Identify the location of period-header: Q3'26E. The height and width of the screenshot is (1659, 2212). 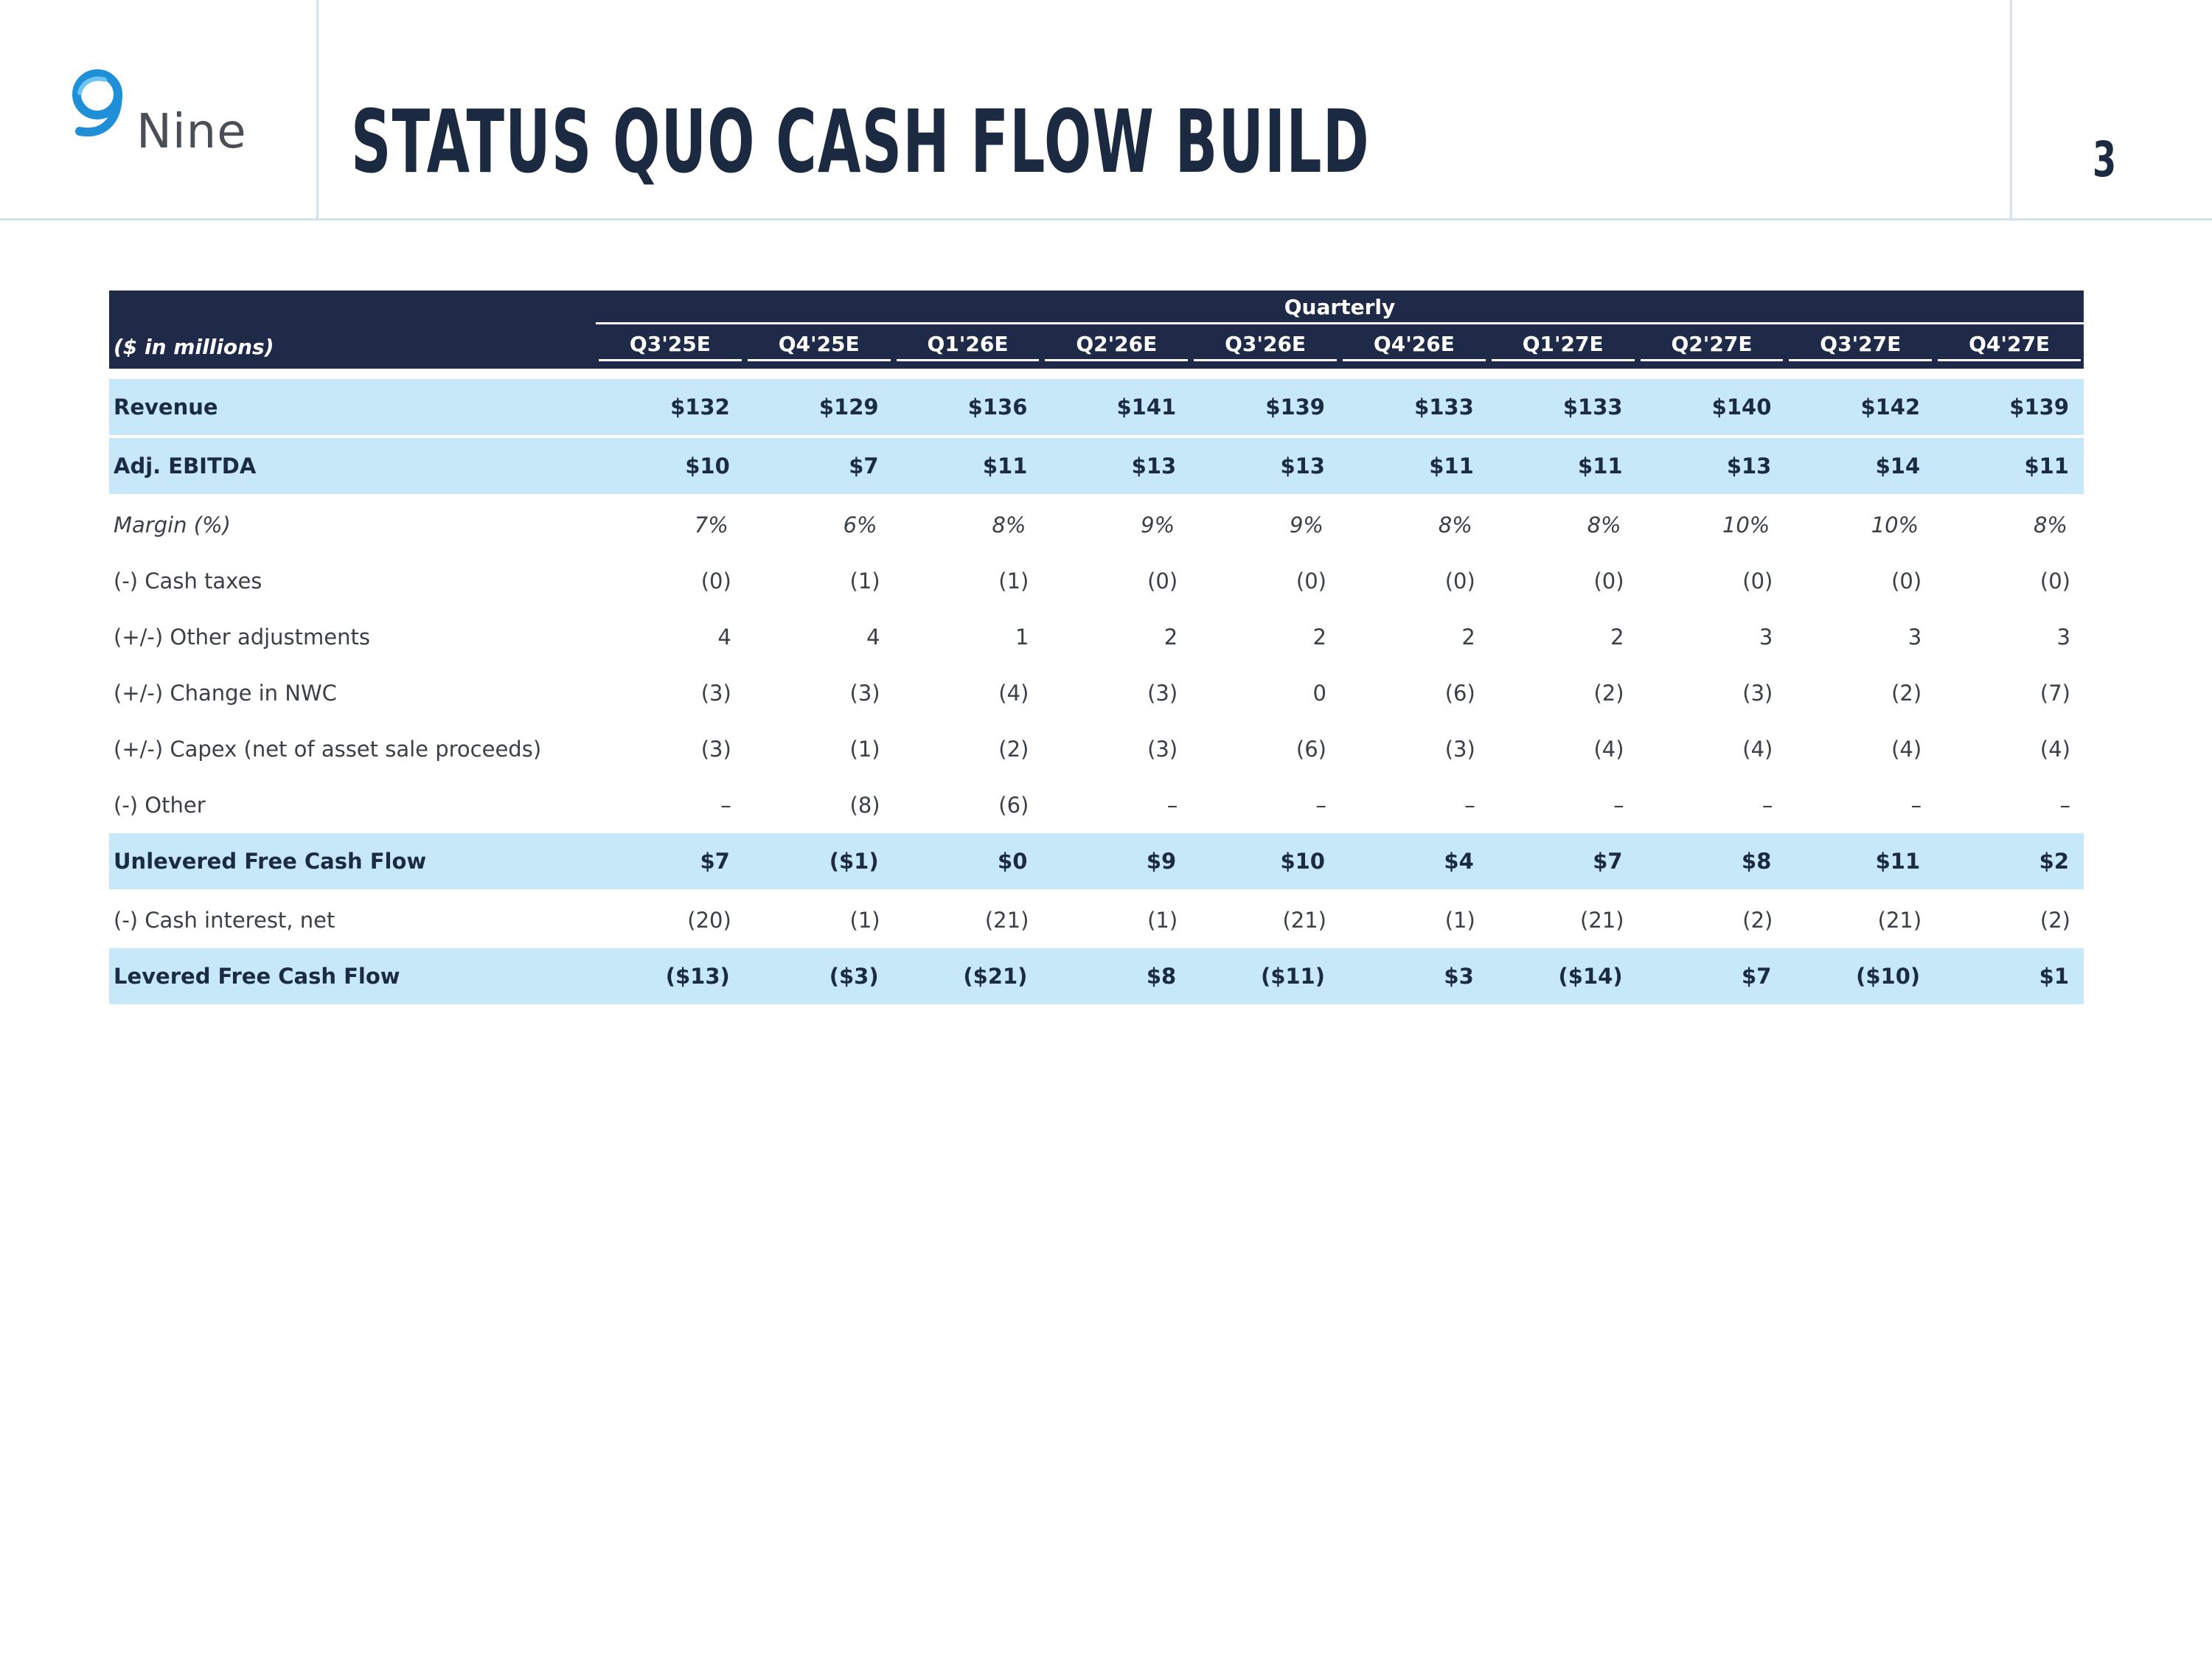
(1265, 346).